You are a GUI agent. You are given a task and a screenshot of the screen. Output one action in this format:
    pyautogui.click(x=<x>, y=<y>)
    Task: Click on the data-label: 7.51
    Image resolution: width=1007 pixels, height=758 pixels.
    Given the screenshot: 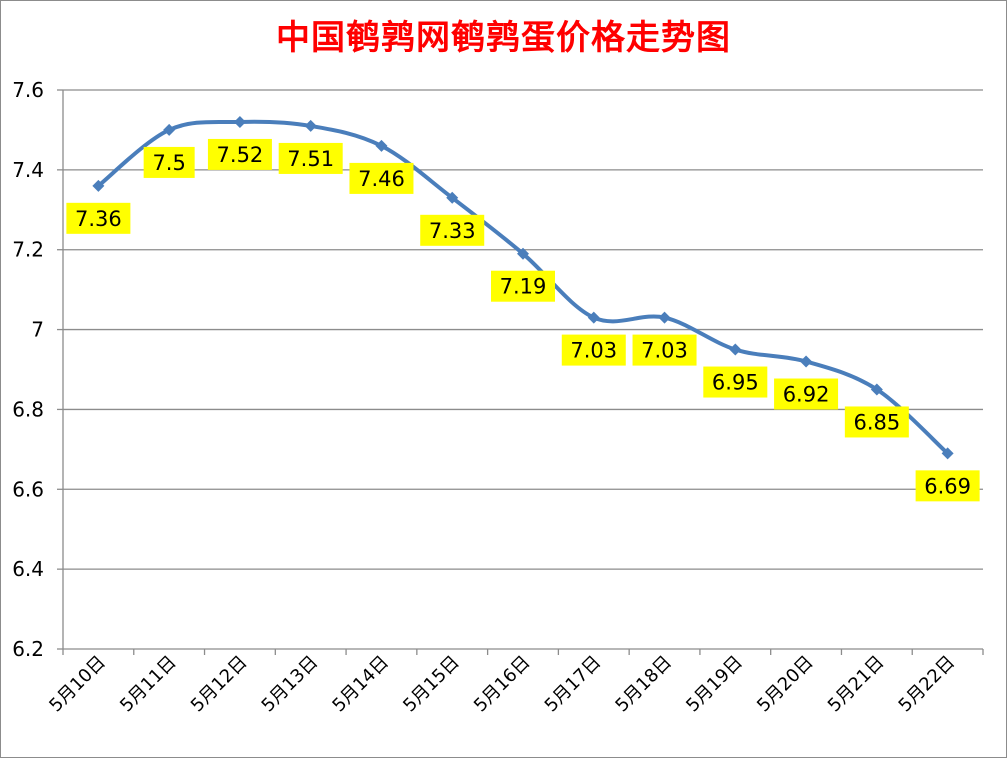 What is the action you would take?
    pyautogui.click(x=310, y=159)
    